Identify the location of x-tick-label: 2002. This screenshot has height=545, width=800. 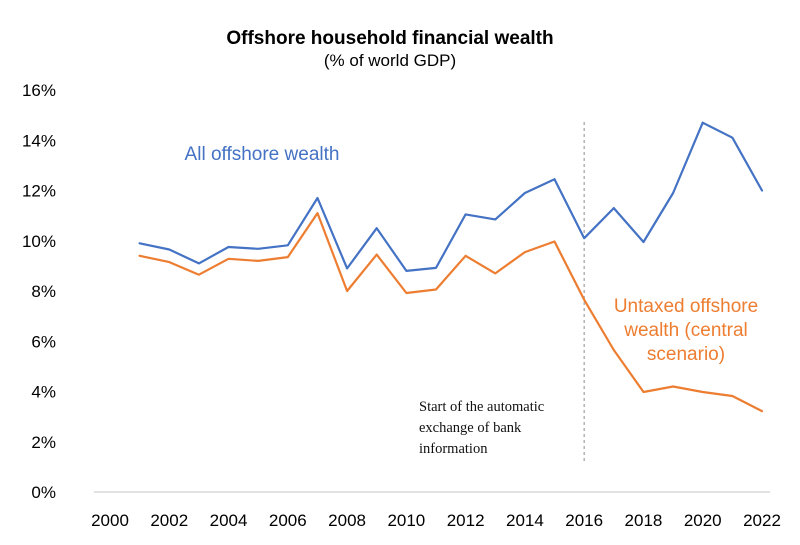
(169, 520).